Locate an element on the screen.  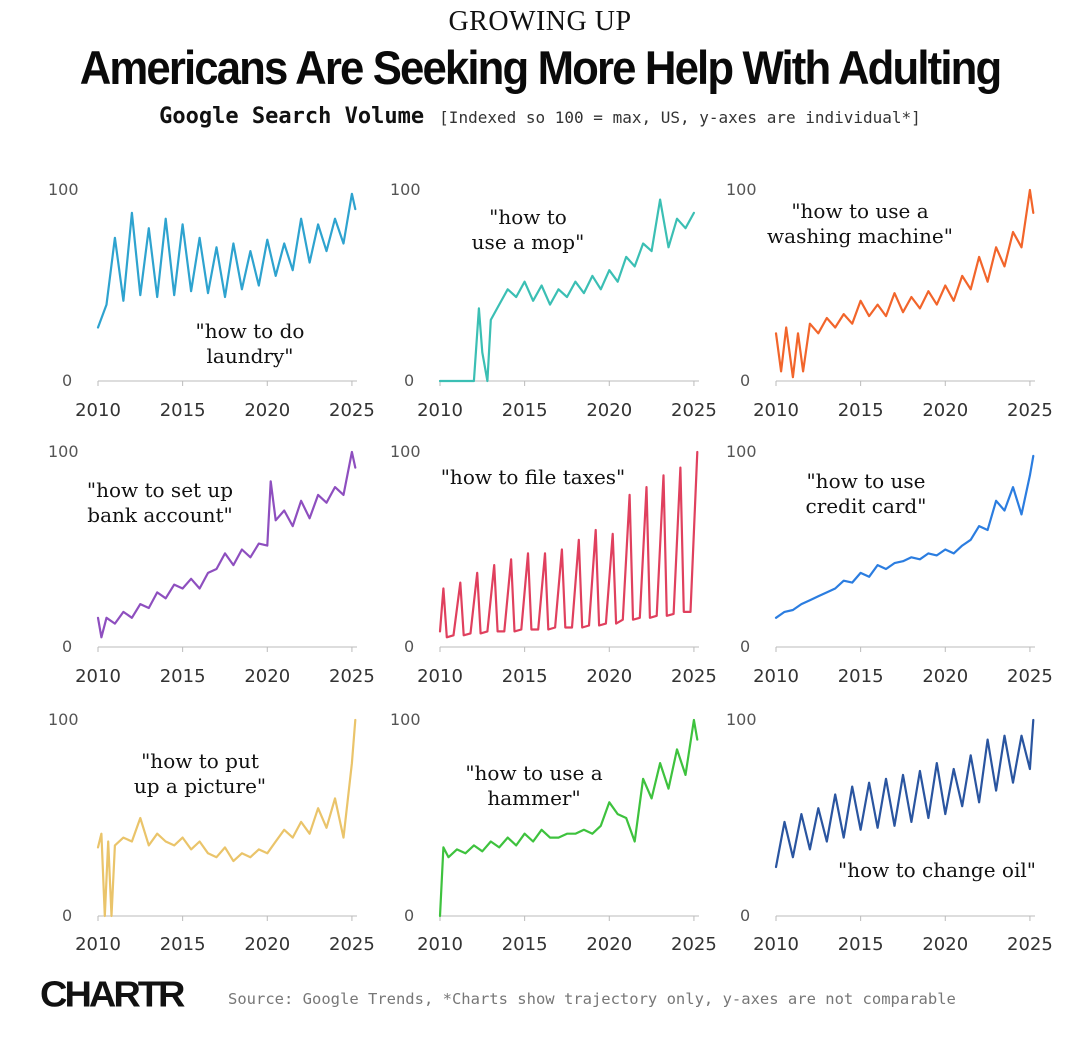
annotation-line: bank account" is located at coordinates (159, 515).